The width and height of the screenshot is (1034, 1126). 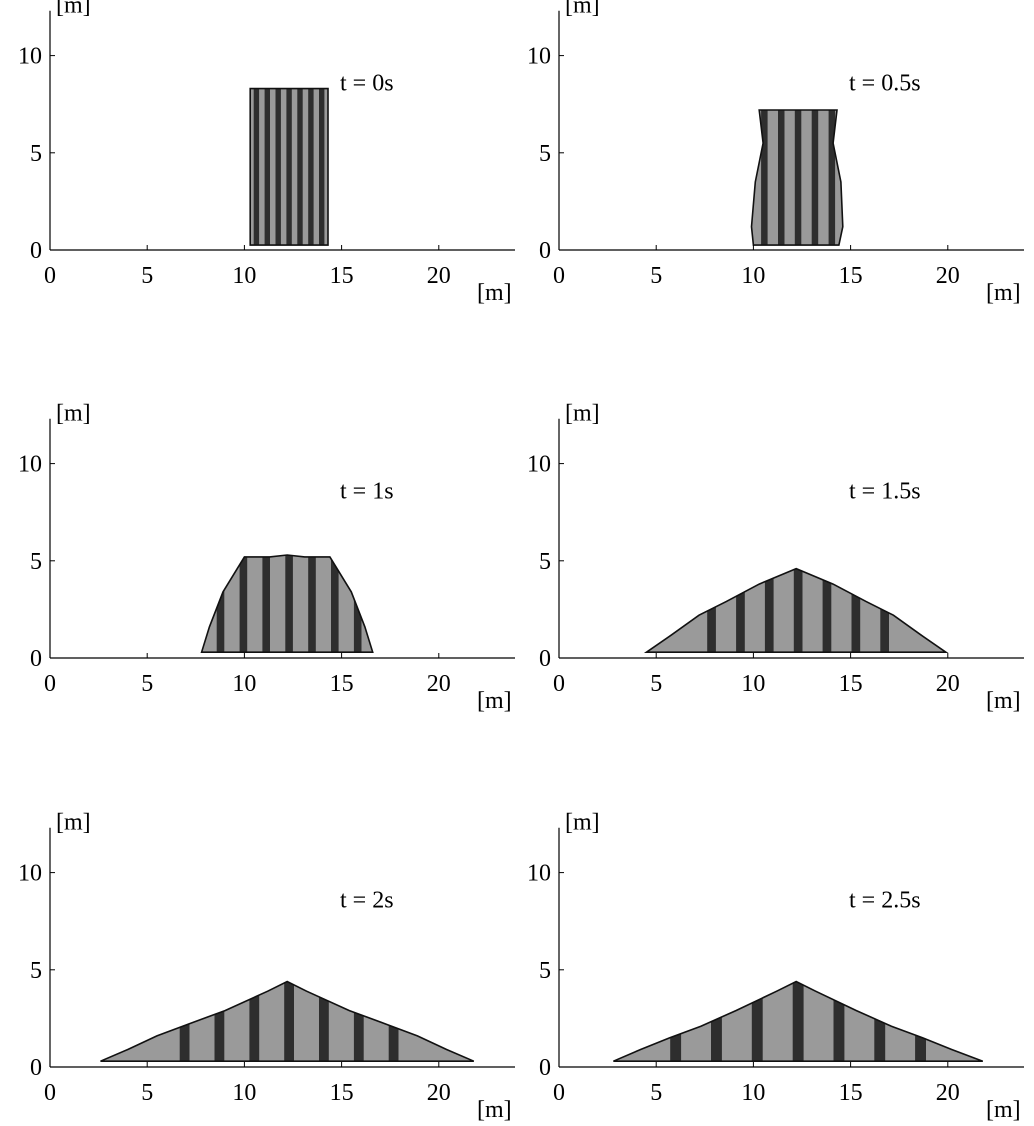 What do you see at coordinates (775, 557) in the screenshot?
I see `panel-4: 0 5 10 15 20 0 5 10 [m] [m] t = 1.5s` at bounding box center [775, 557].